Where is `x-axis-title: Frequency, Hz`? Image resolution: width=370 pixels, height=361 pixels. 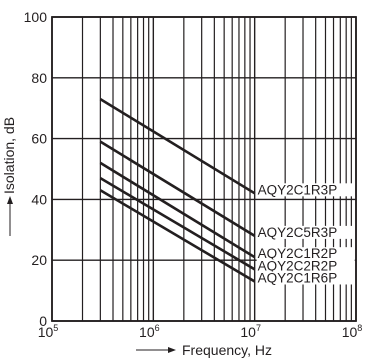 x-axis-title: Frequency, Hz is located at coordinates (227, 350).